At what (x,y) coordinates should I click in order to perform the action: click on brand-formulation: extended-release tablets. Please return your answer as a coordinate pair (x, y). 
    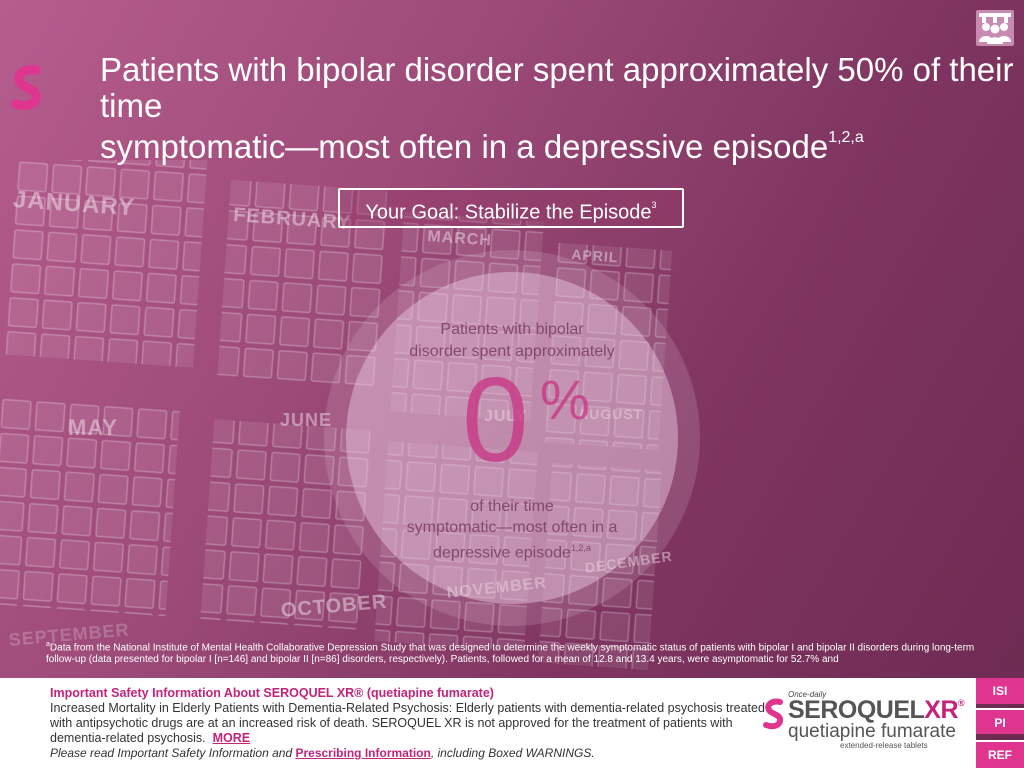
    Looking at the image, I should click on (884, 745).